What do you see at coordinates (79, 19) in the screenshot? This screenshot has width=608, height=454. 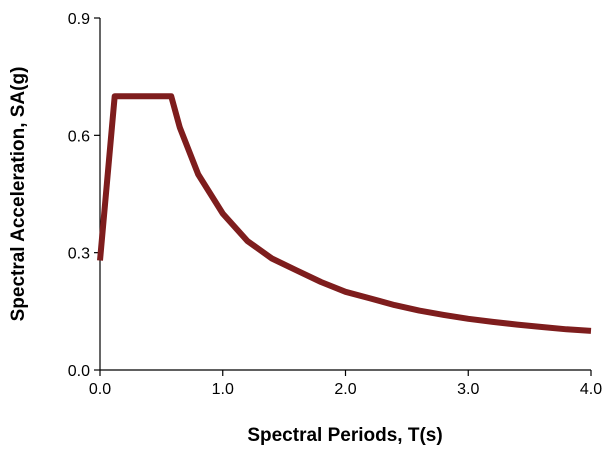 I see `y-tick-label: 0.9` at bounding box center [79, 19].